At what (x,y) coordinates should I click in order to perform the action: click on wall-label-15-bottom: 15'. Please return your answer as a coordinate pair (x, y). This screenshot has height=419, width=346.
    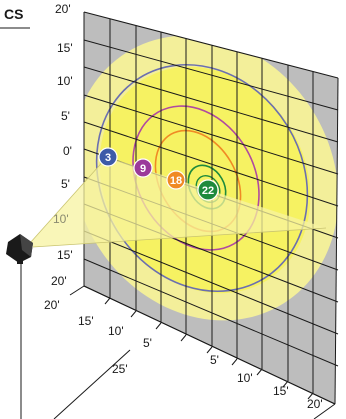
    Looking at the image, I should click on (65, 255).